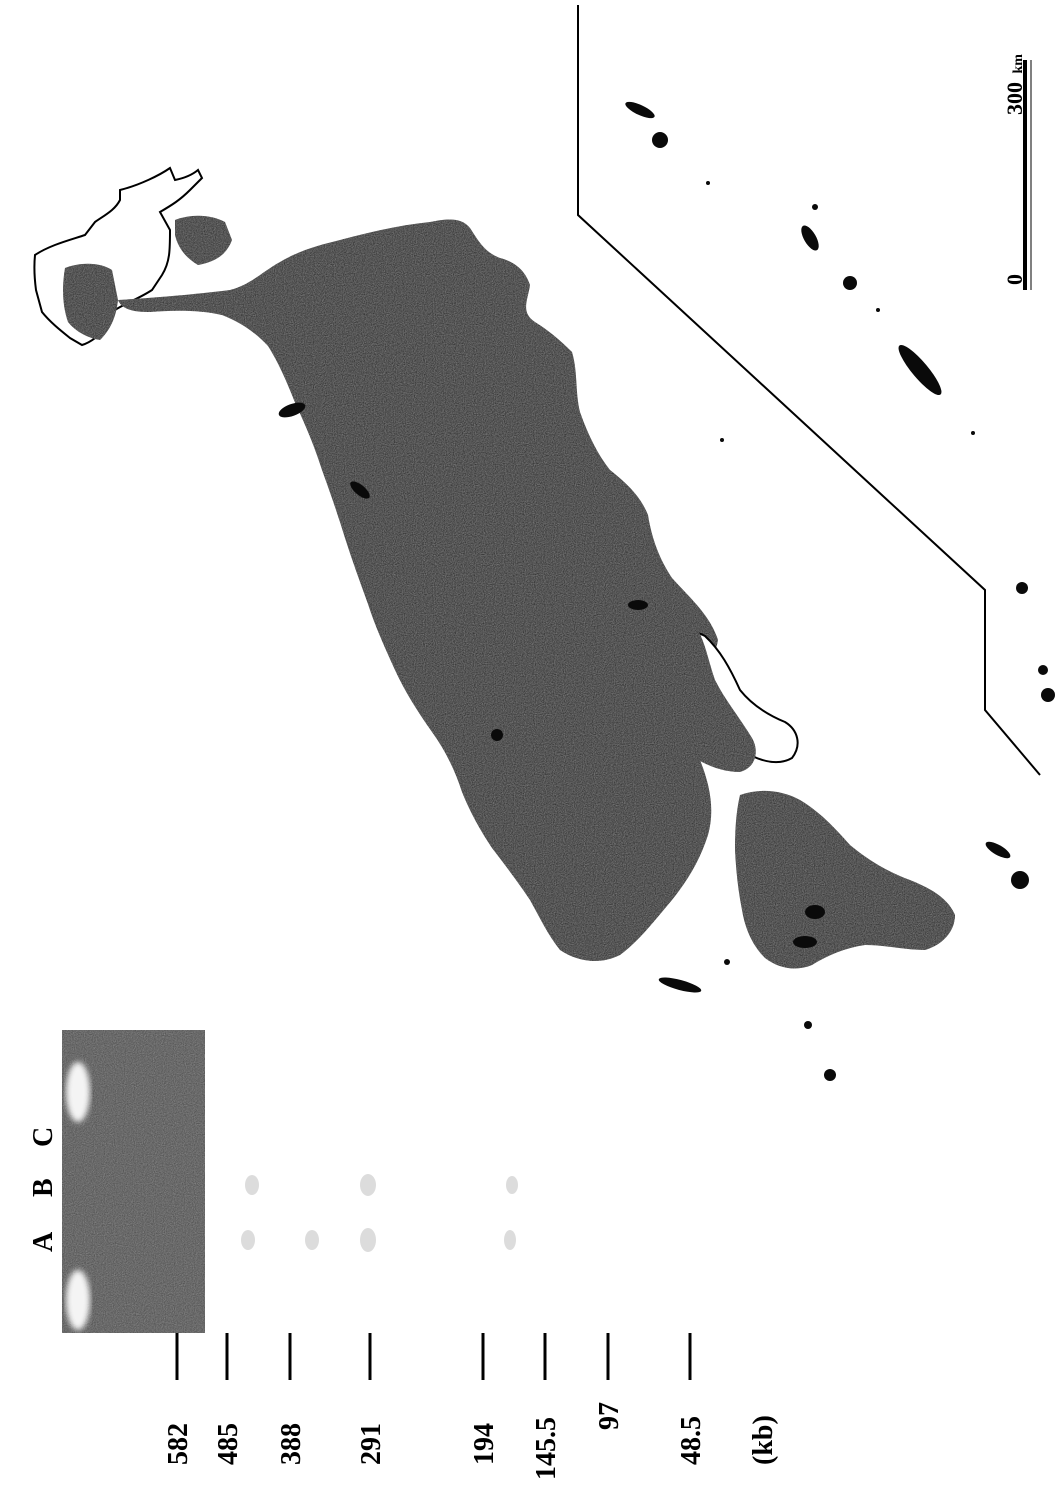  I want to click on marker-label-48-5: 48.5, so click(691, 1440).